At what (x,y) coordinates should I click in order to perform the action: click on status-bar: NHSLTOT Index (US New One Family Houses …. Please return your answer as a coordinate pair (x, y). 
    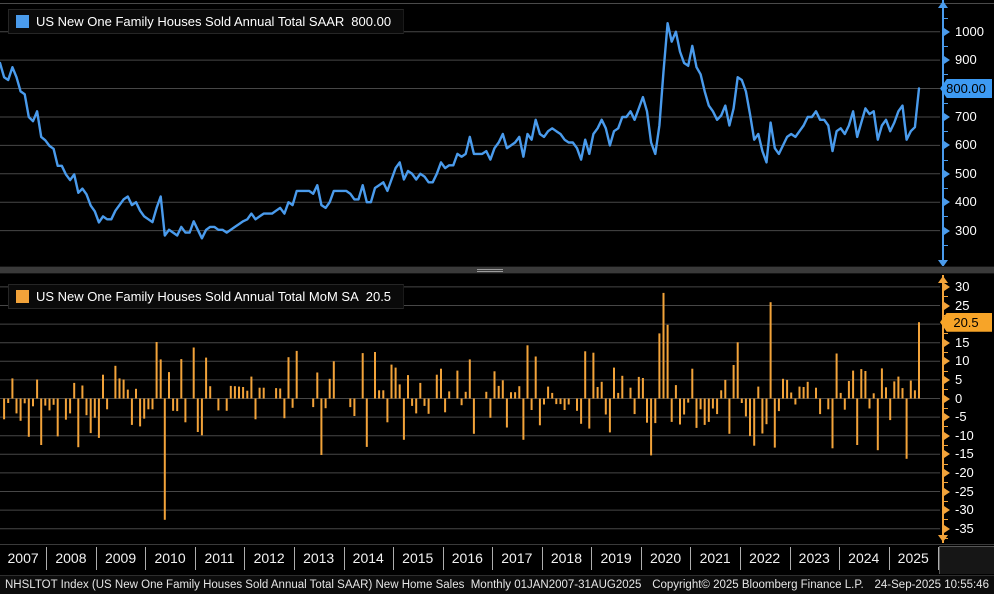
    Looking at the image, I should click on (497, 584).